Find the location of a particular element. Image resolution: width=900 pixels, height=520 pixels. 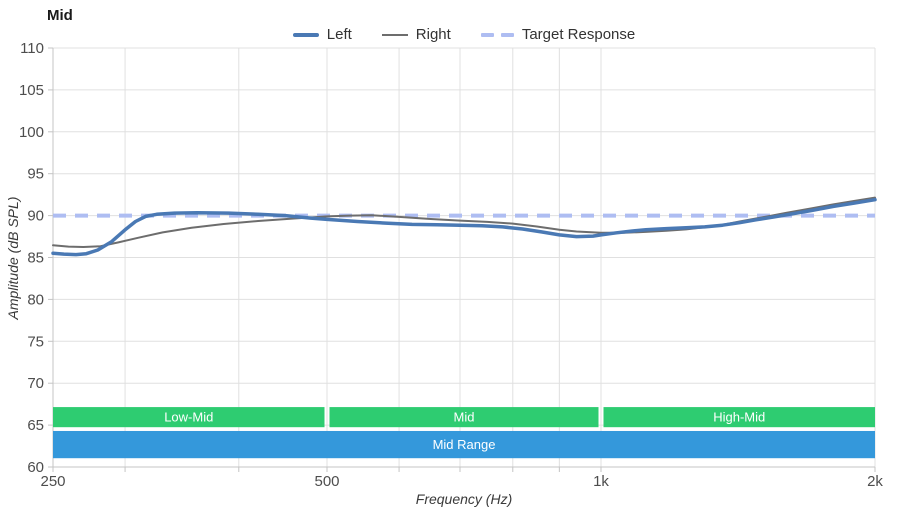

band-label-low-mid: Low-Mid is located at coordinates (188, 417).